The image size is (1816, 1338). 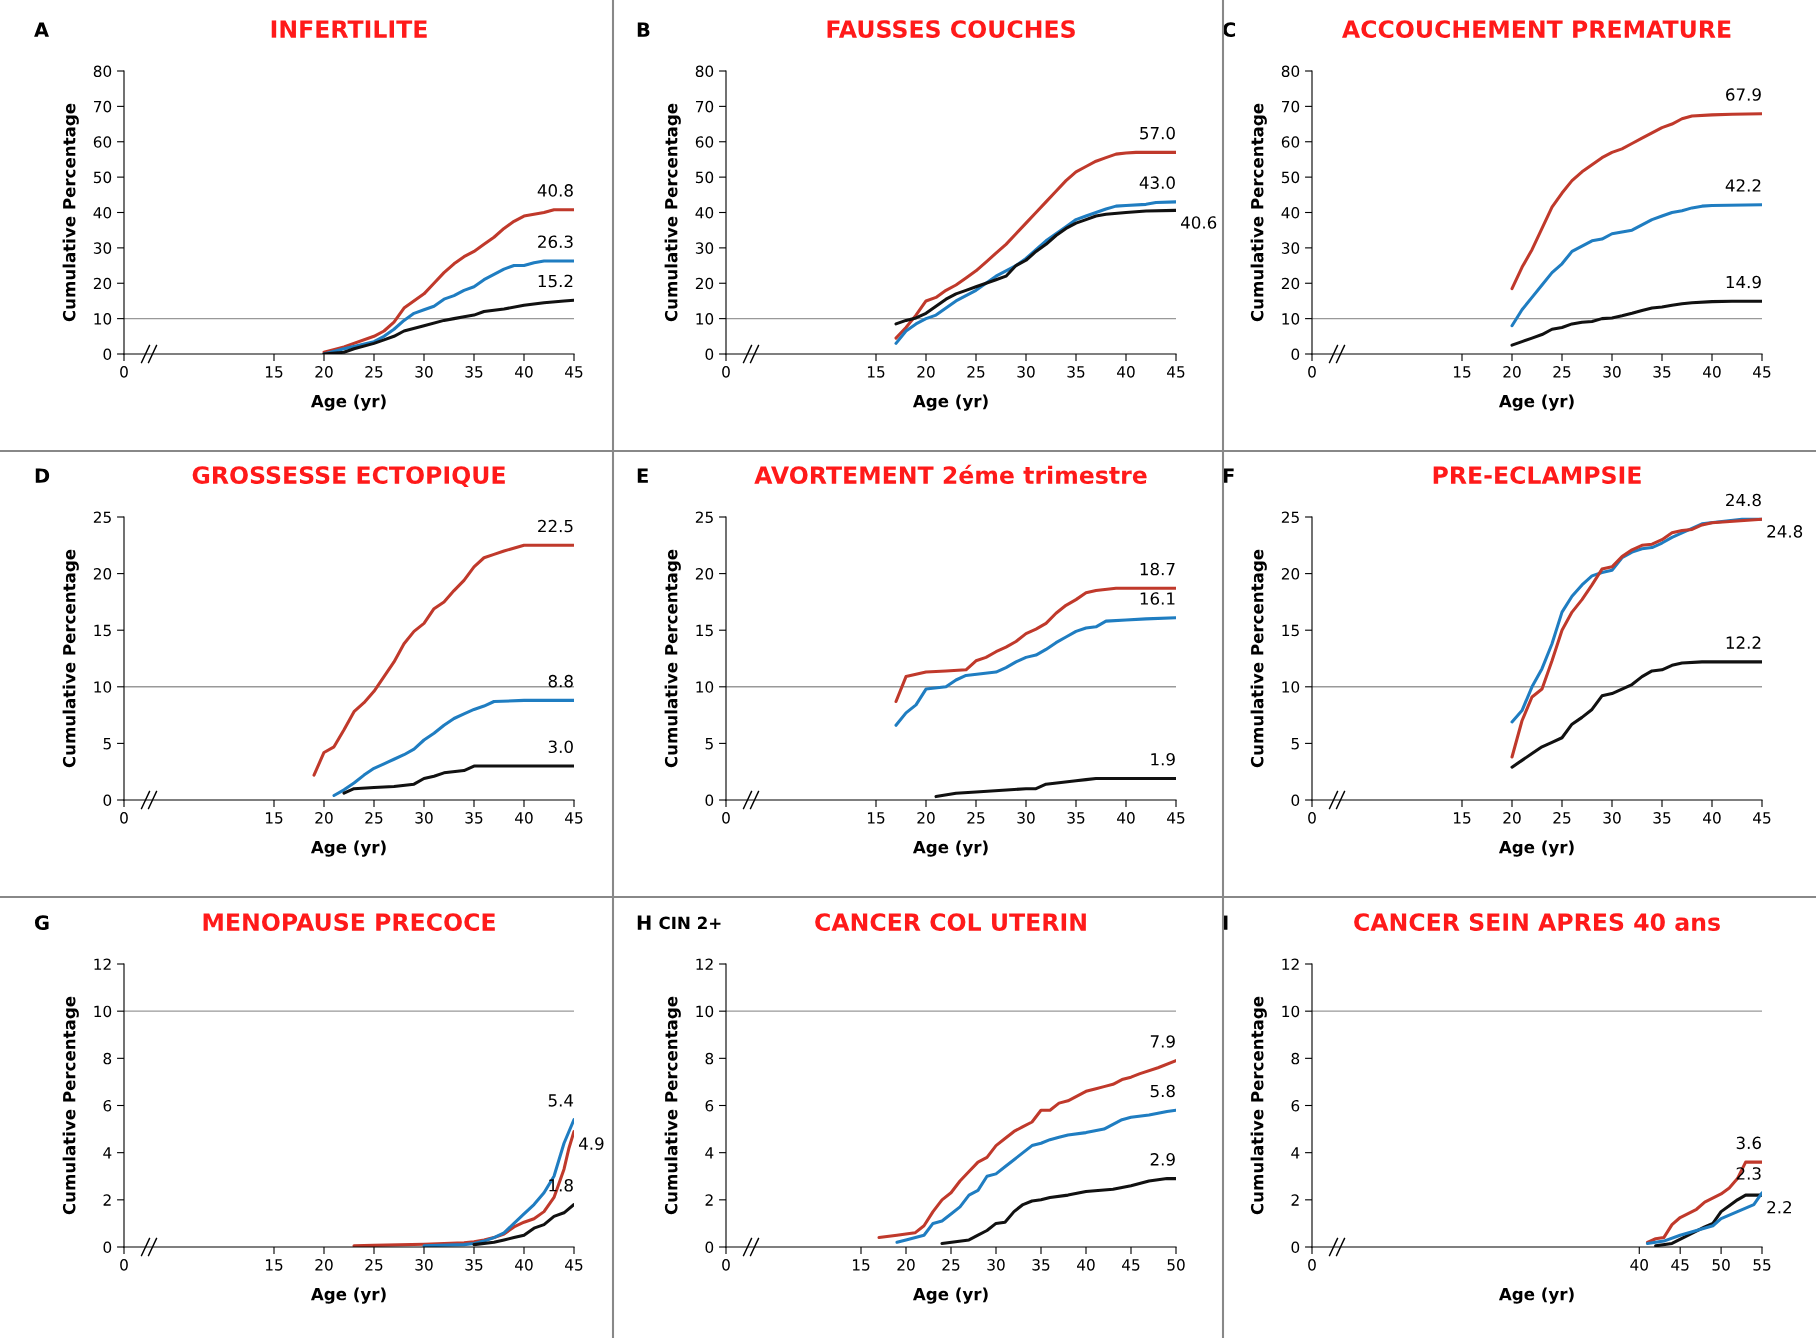 I want to click on annotation: 43.0, so click(x=1157, y=182).